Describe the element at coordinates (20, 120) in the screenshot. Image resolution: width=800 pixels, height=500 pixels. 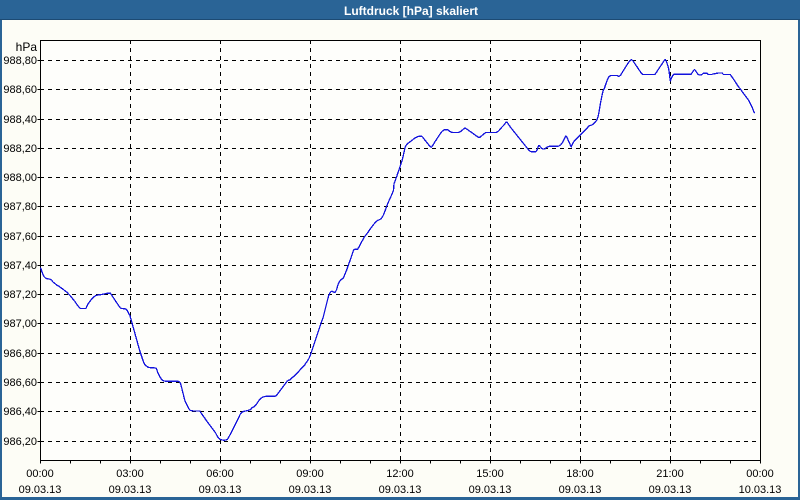
I see `svg-text: 988,40` at that location.